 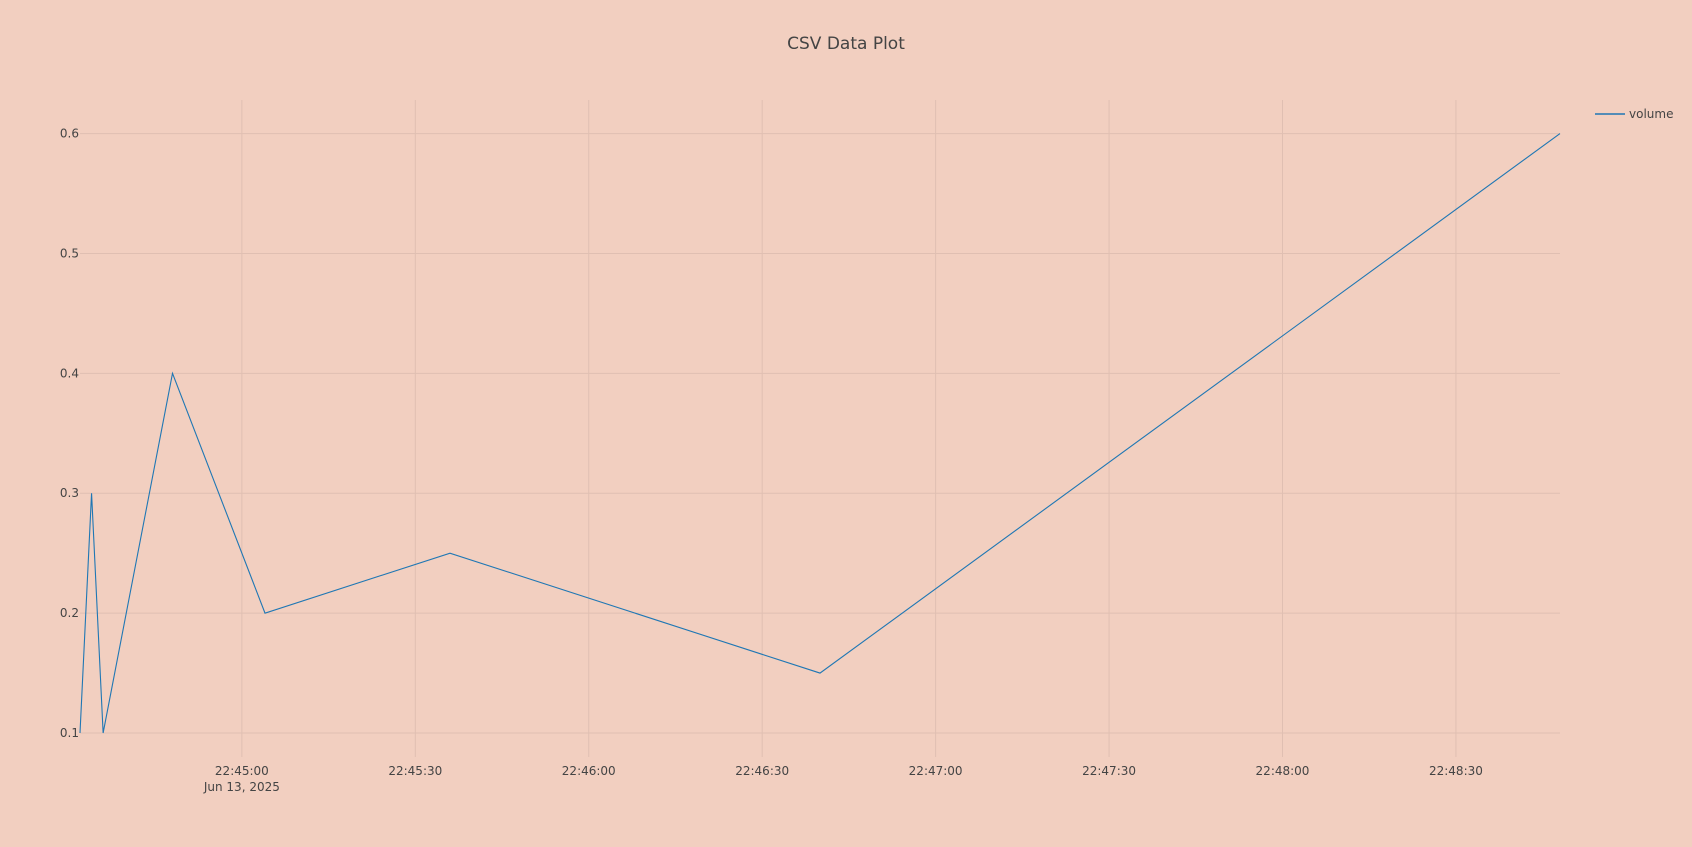 What do you see at coordinates (241, 787) in the screenshot?
I see `x-date-label: Jun 13, 2025` at bounding box center [241, 787].